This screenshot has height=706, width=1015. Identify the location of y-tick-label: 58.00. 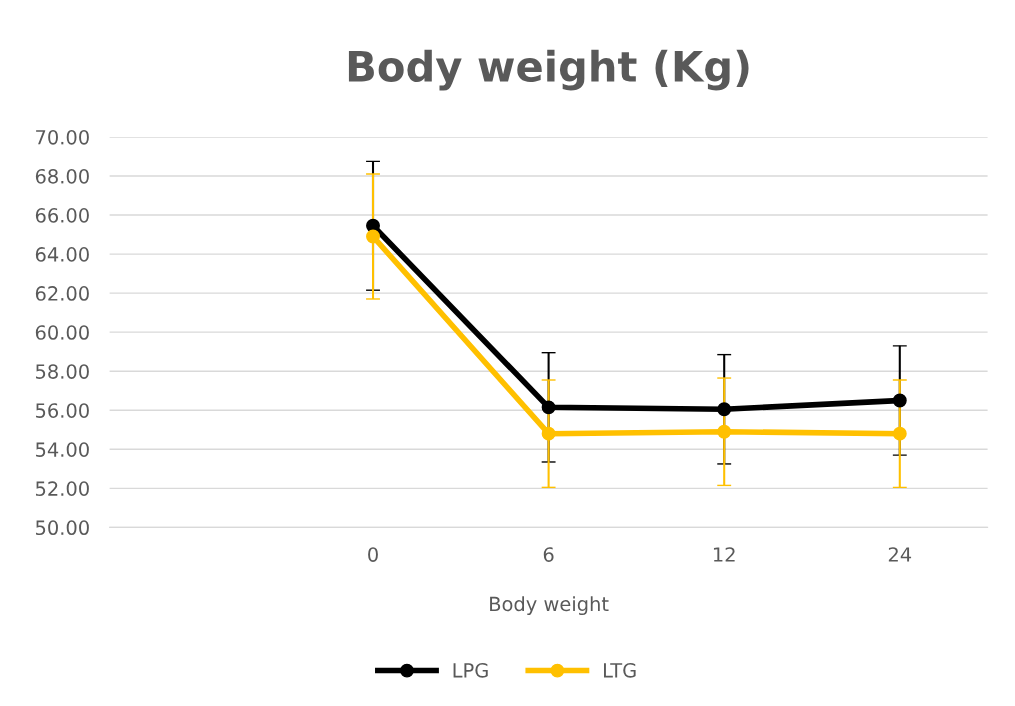
(62, 371).